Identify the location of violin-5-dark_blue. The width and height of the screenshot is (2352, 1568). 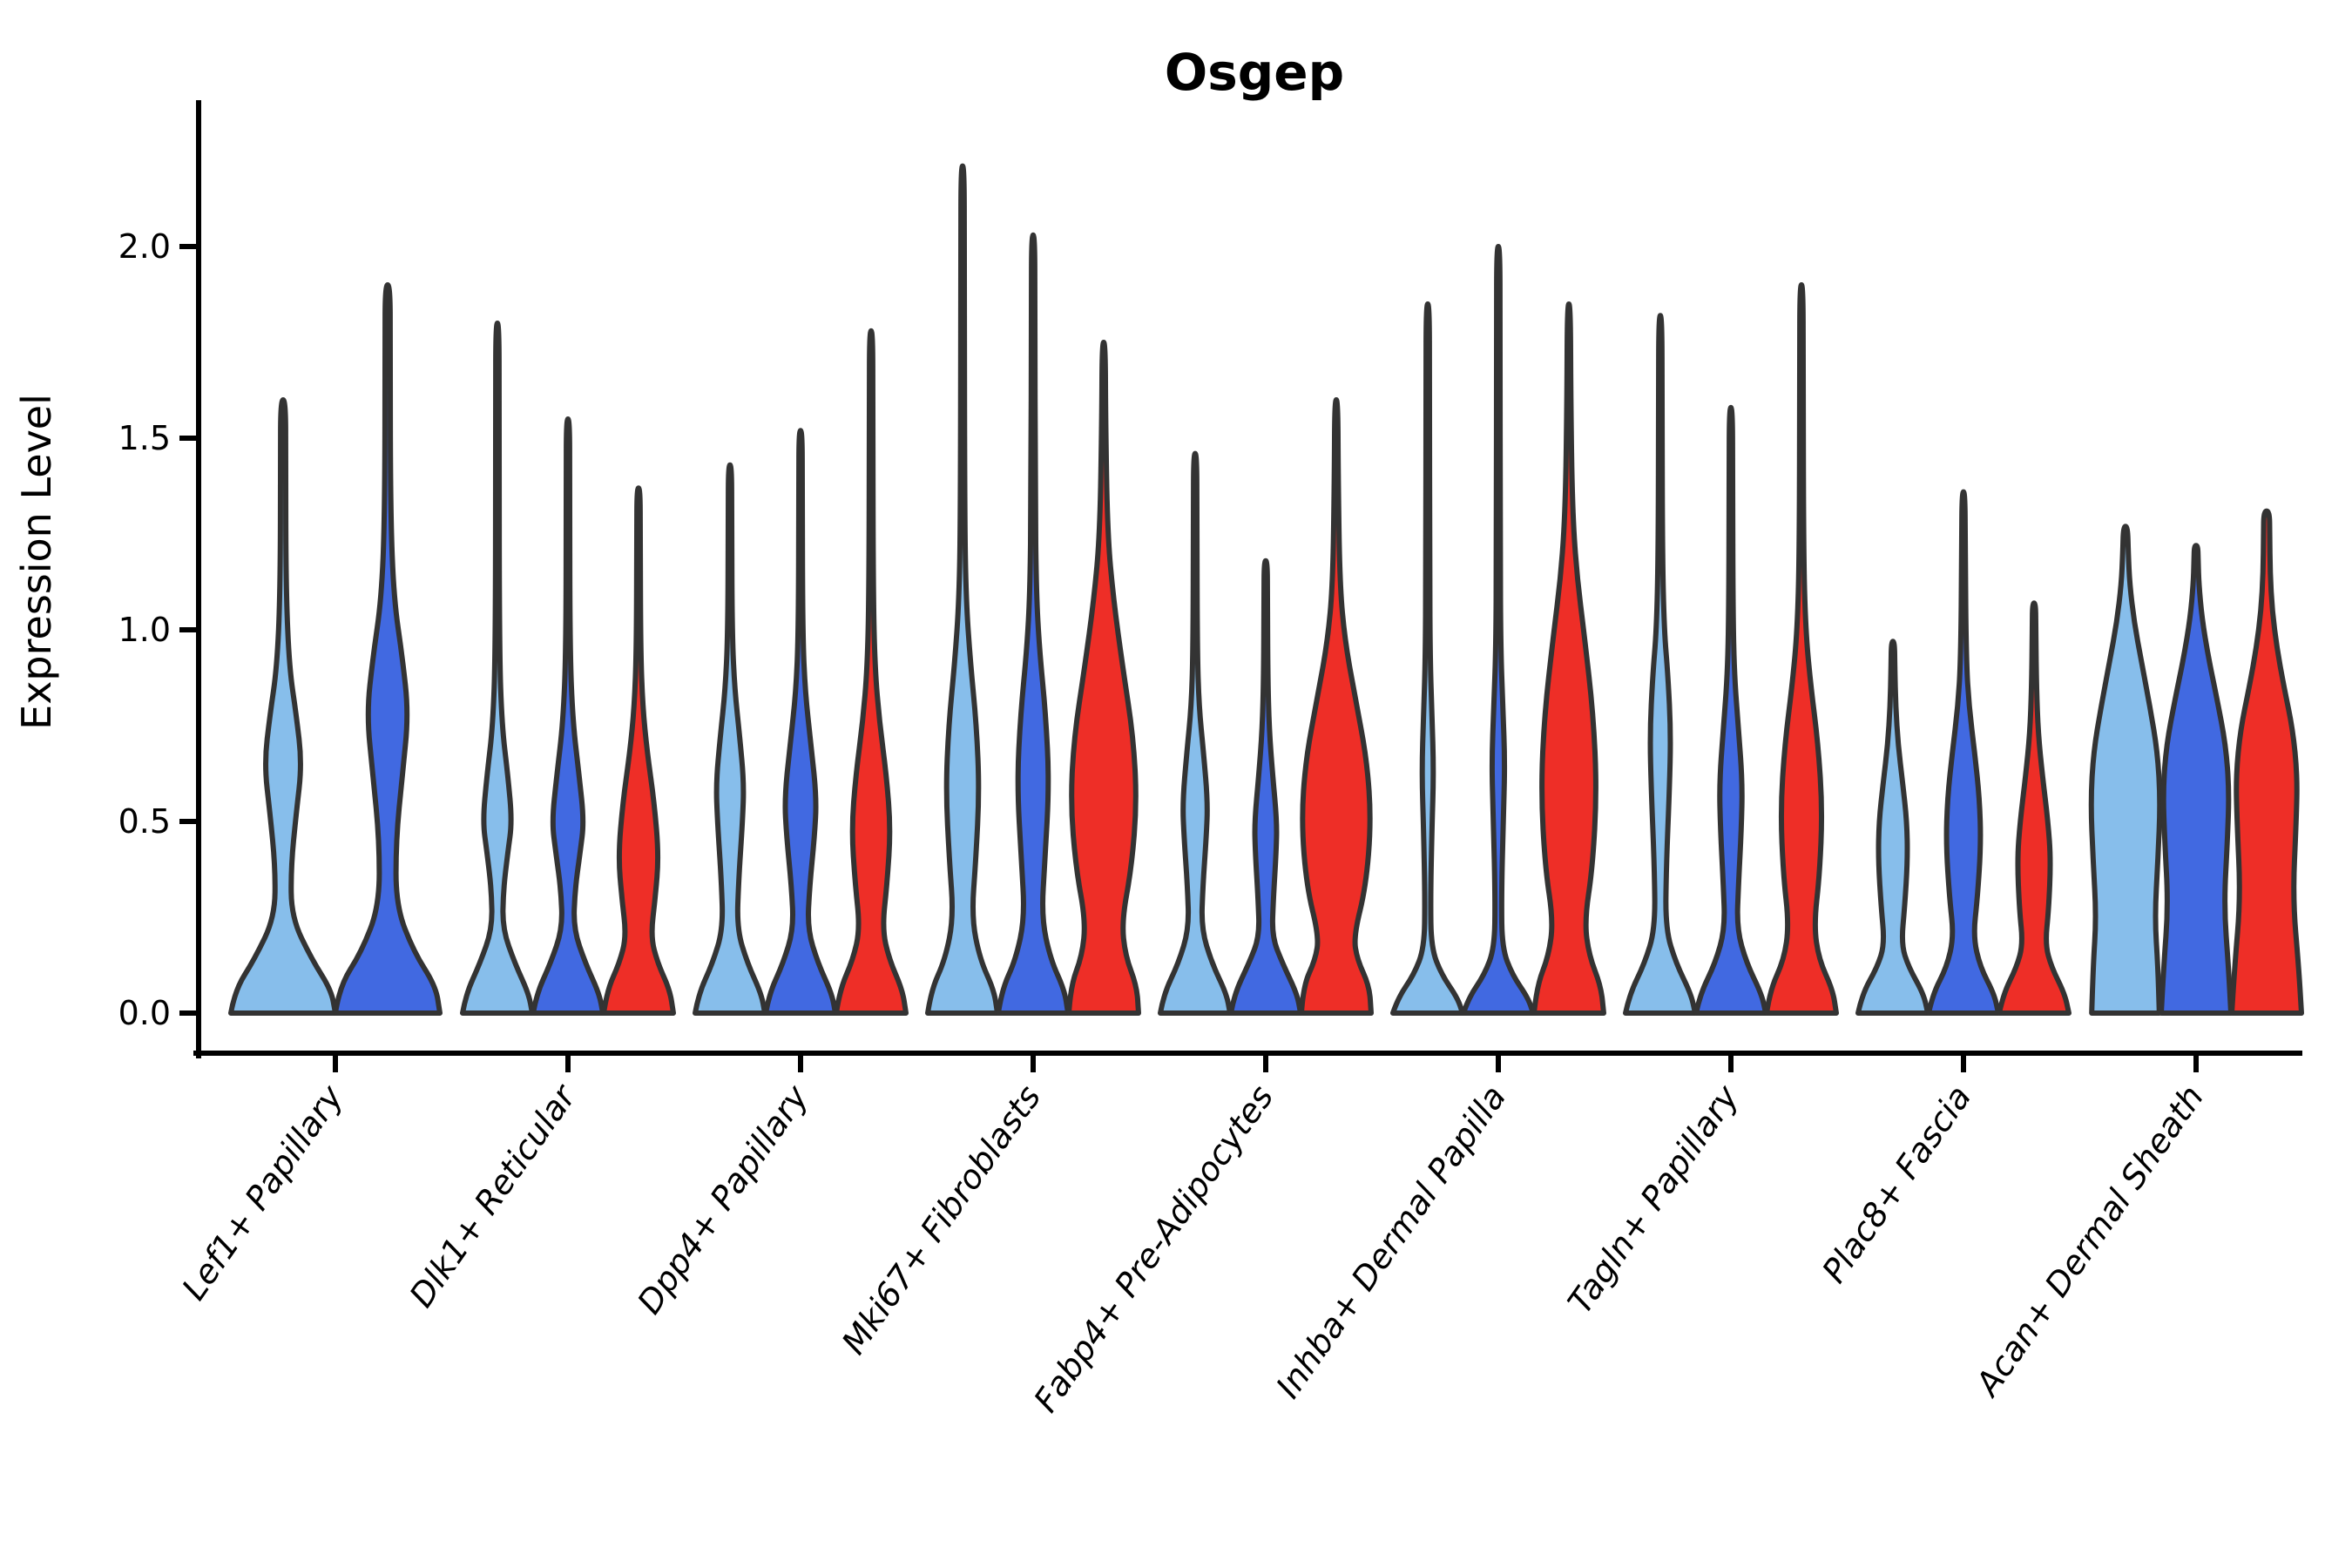
(1265, 787).